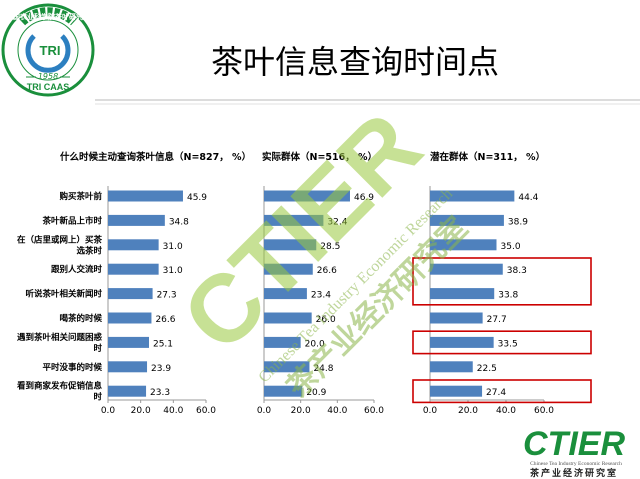 The height and width of the screenshot is (479, 640). I want to click on footer-logo-mark: CTIER, so click(574, 444).